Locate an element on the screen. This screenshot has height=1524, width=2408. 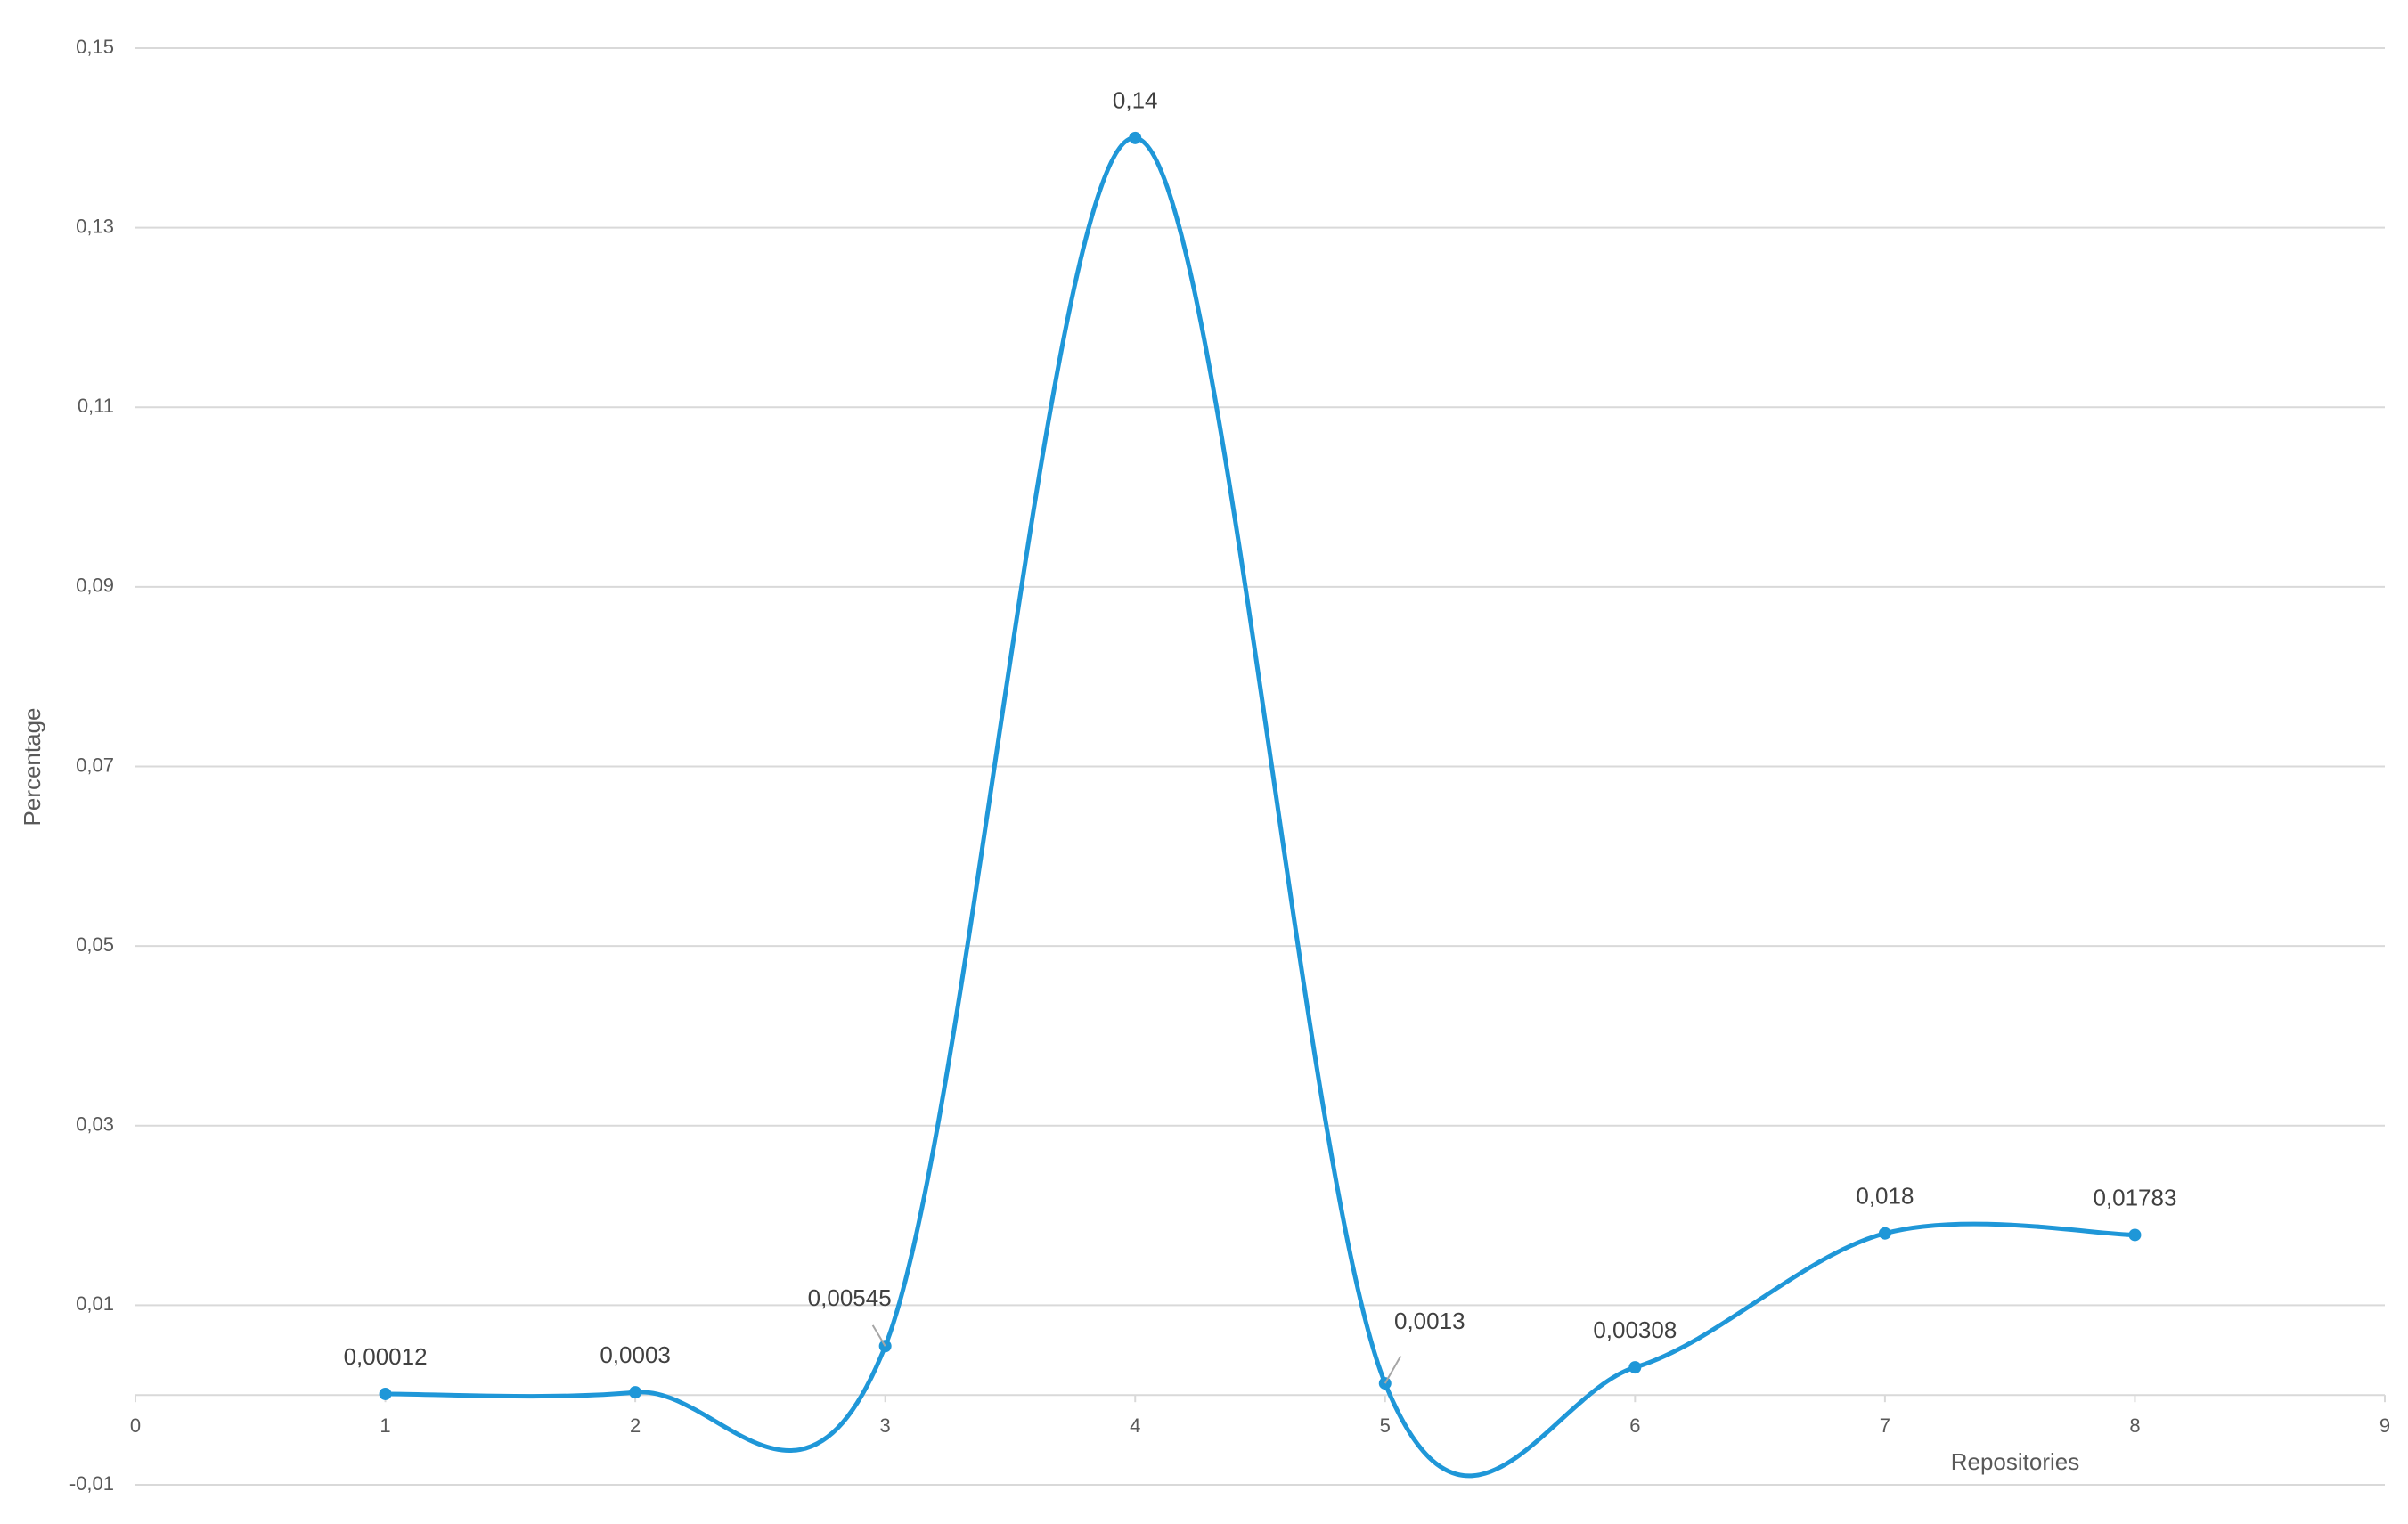
y-tick-label: 0,15 is located at coordinates (95, 47).